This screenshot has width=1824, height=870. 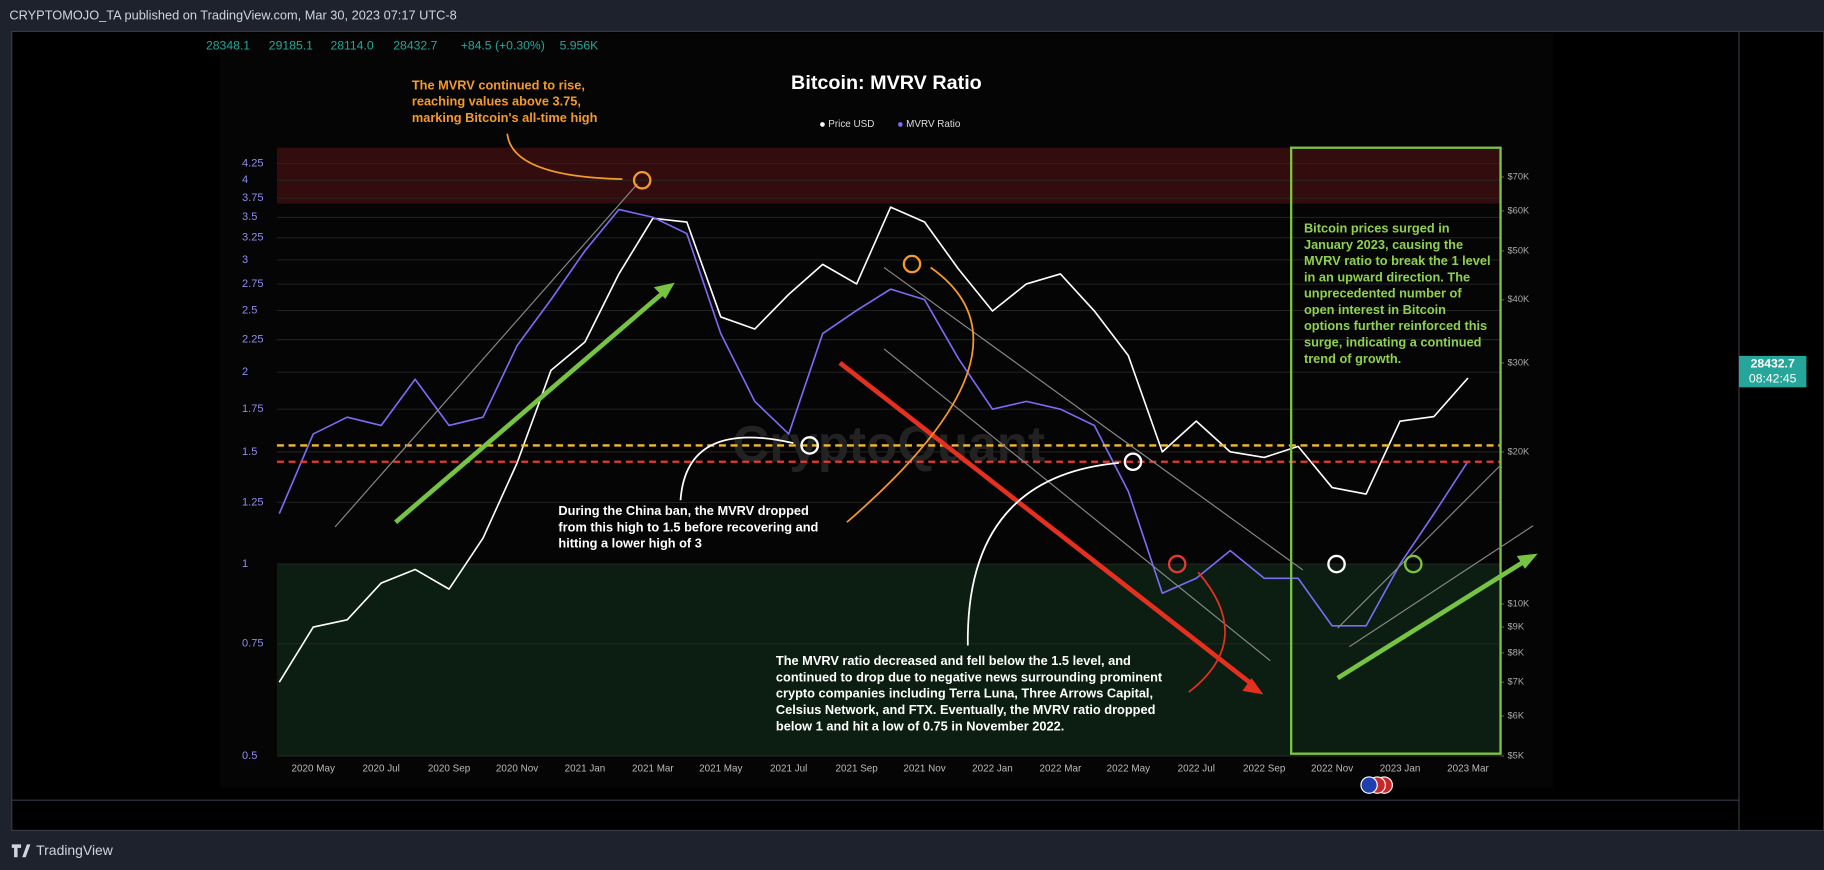 What do you see at coordinates (252, 644) in the screenshot?
I see `y-tick-label: 0.75` at bounding box center [252, 644].